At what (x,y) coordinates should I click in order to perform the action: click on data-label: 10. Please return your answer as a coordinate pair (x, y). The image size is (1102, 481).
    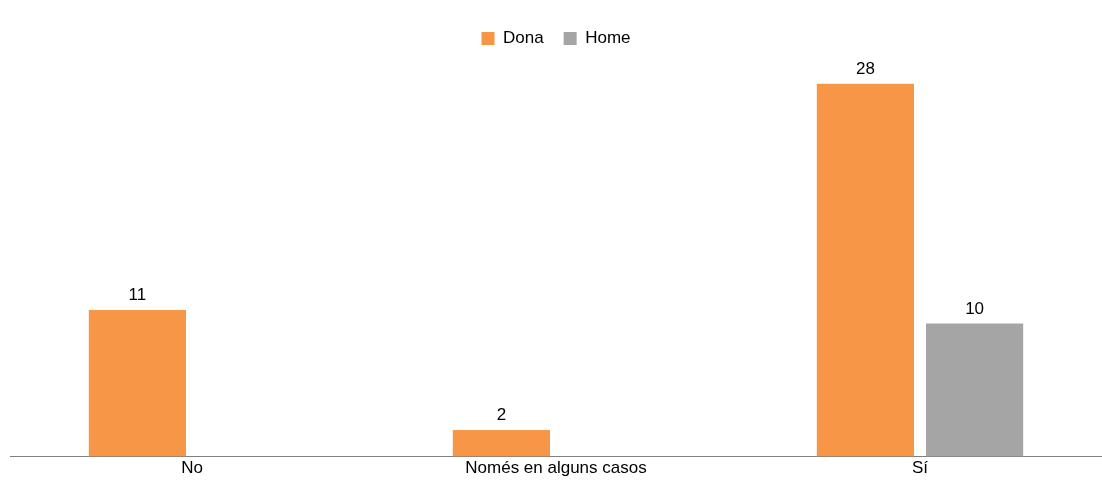
    Looking at the image, I should click on (975, 308).